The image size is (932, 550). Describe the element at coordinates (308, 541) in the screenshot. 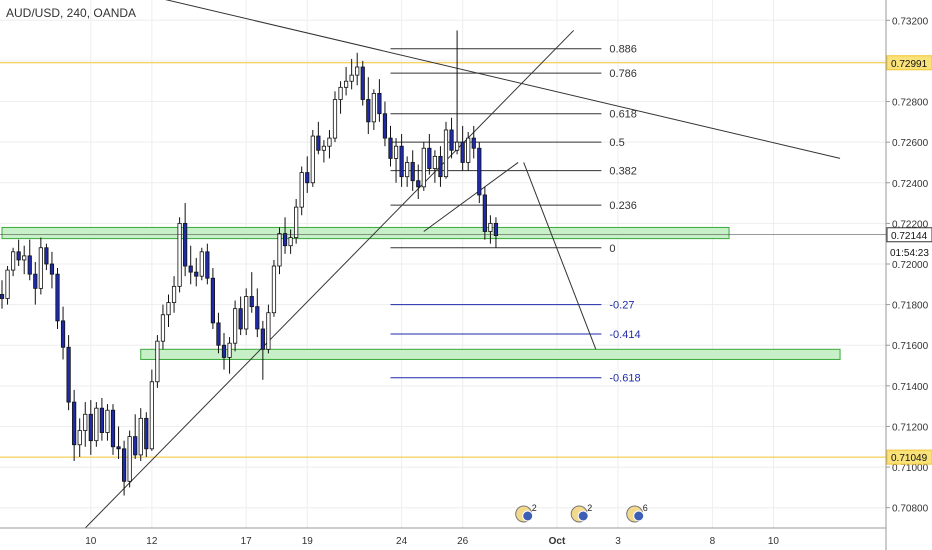

I see `time-tick-label: 19` at that location.